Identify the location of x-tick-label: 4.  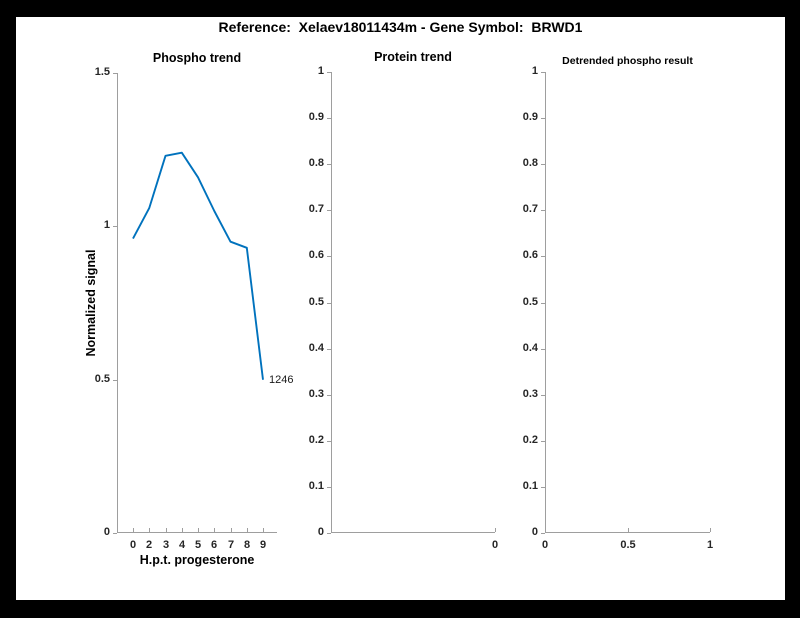
(182, 545).